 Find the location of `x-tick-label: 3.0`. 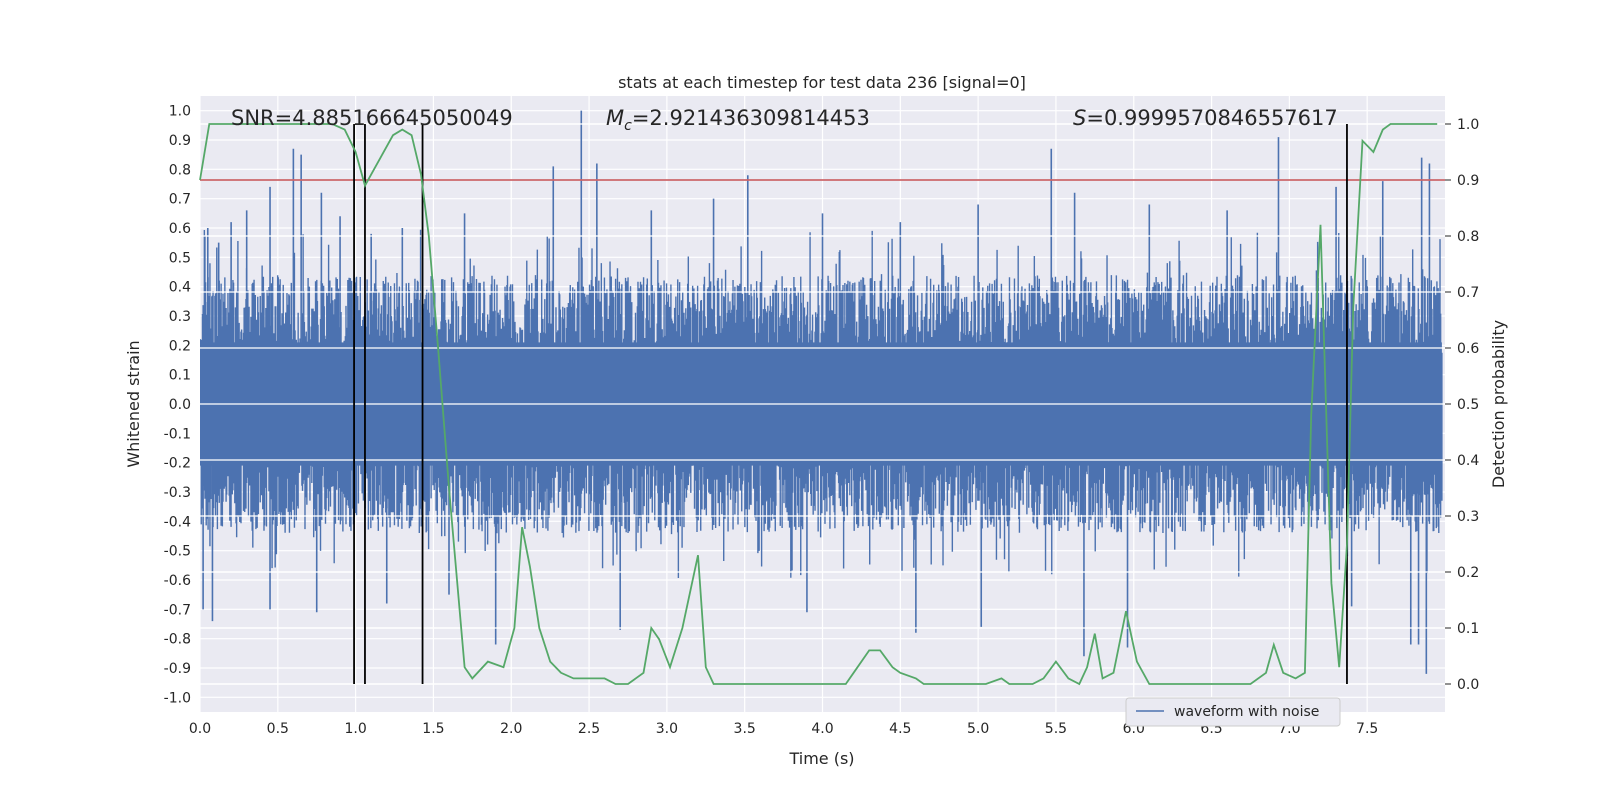

x-tick-label: 3.0 is located at coordinates (667, 729).